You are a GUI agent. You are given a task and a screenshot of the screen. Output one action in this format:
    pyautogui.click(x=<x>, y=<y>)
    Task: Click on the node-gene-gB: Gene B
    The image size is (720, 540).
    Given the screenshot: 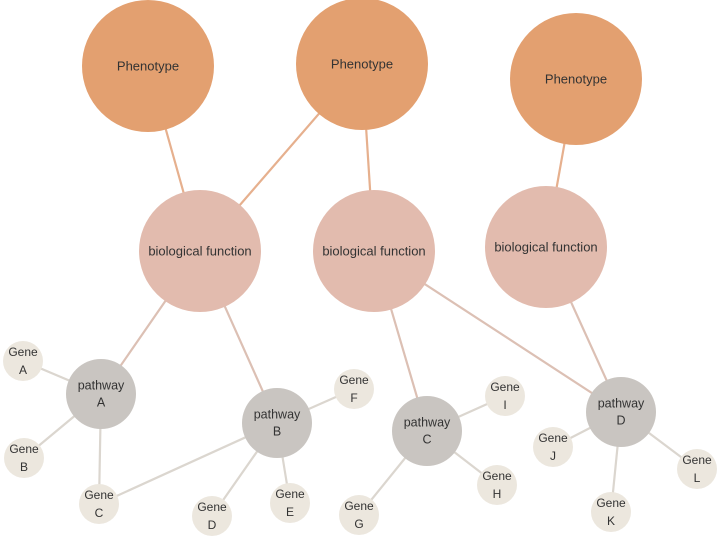 What is the action you would take?
    pyautogui.click(x=24, y=458)
    